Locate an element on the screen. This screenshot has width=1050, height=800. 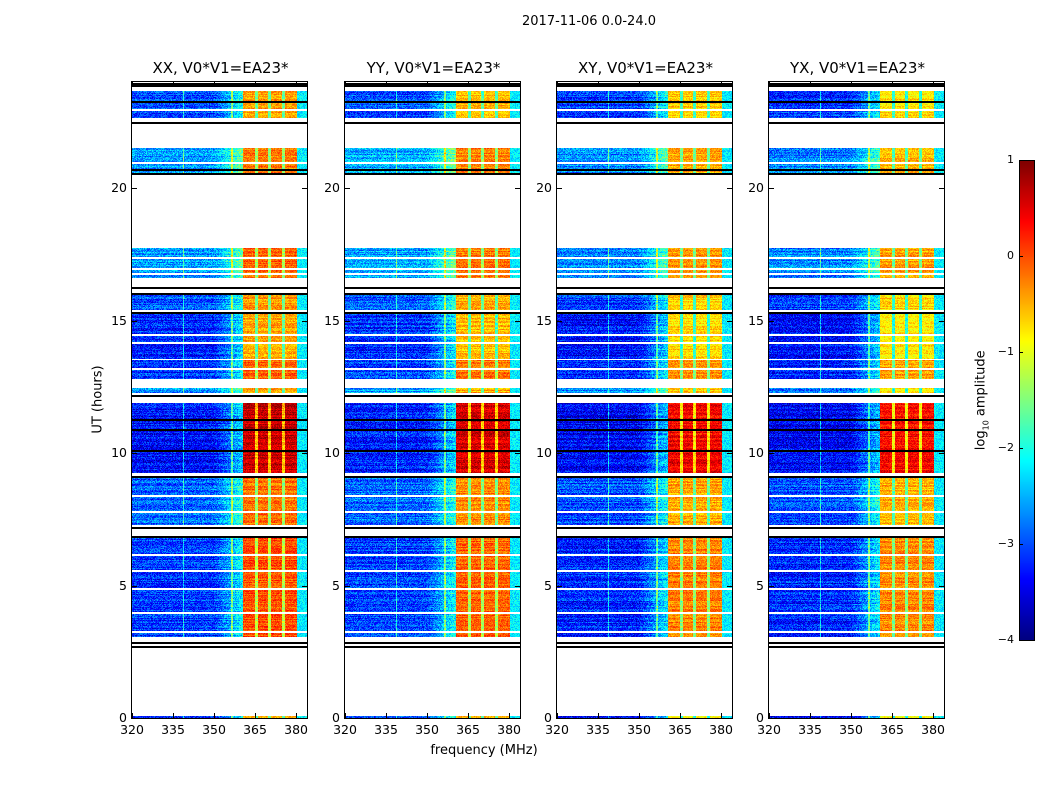
colorbar-tick-label: 0 is located at coordinates (1010, 255).